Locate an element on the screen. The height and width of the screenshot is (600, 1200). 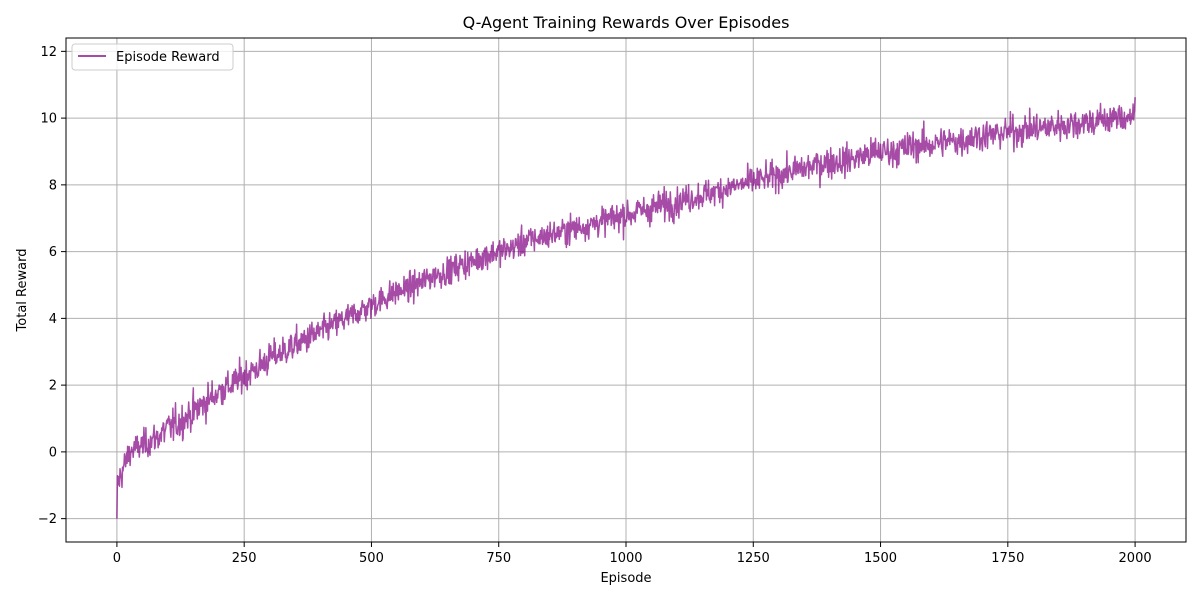
y-tick-label: 6 is located at coordinates (53, 252).